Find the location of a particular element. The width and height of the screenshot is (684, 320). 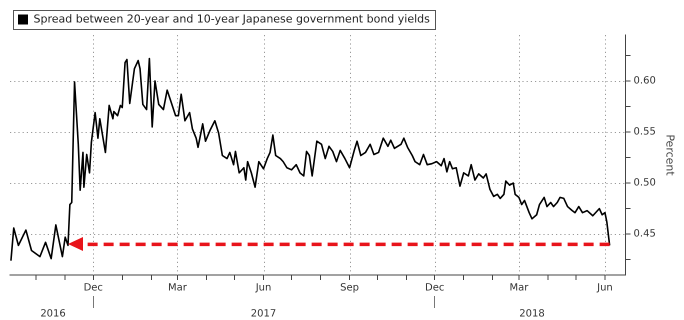

y-tick-label: 0.60 is located at coordinates (645, 81).